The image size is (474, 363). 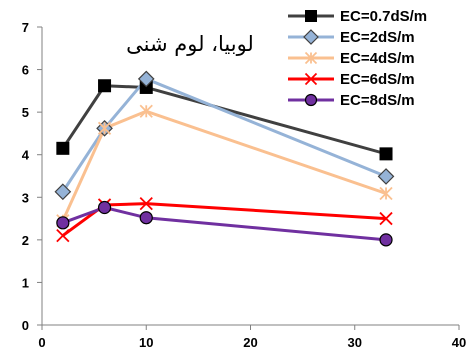 What do you see at coordinates (459, 342) in the screenshot?
I see `x-tick-label: 40` at bounding box center [459, 342].